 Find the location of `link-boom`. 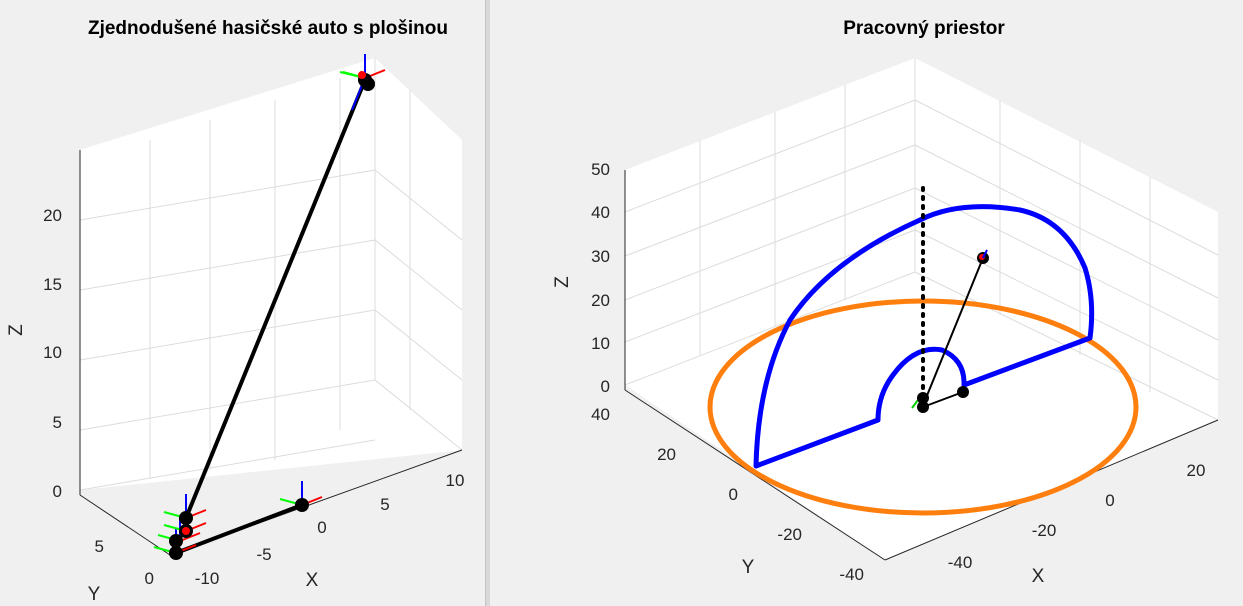

link-boom is located at coordinates (275, 299).